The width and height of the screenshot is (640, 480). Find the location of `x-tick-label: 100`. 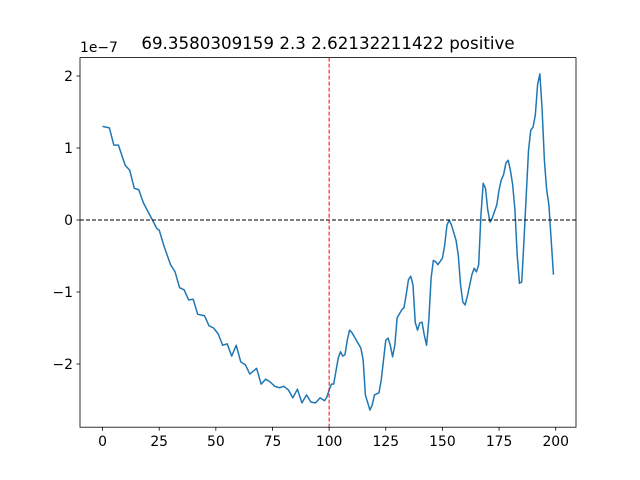

x-tick-label: 100 is located at coordinates (329, 442).